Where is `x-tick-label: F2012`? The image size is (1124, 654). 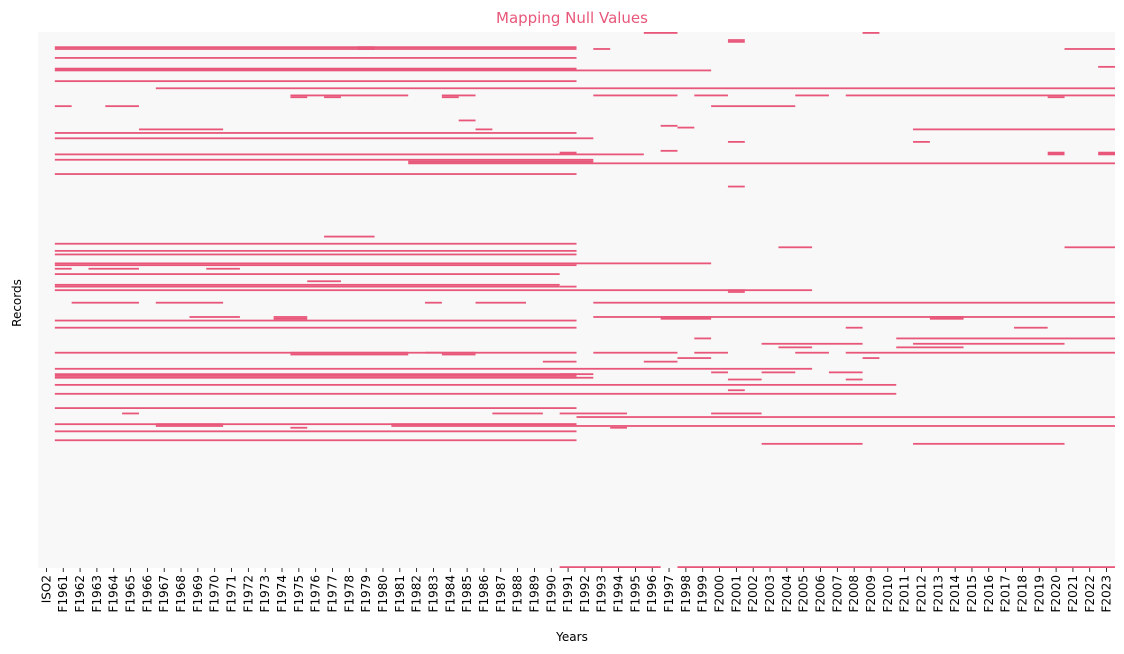
x-tick-label: F2012 is located at coordinates (921, 593).